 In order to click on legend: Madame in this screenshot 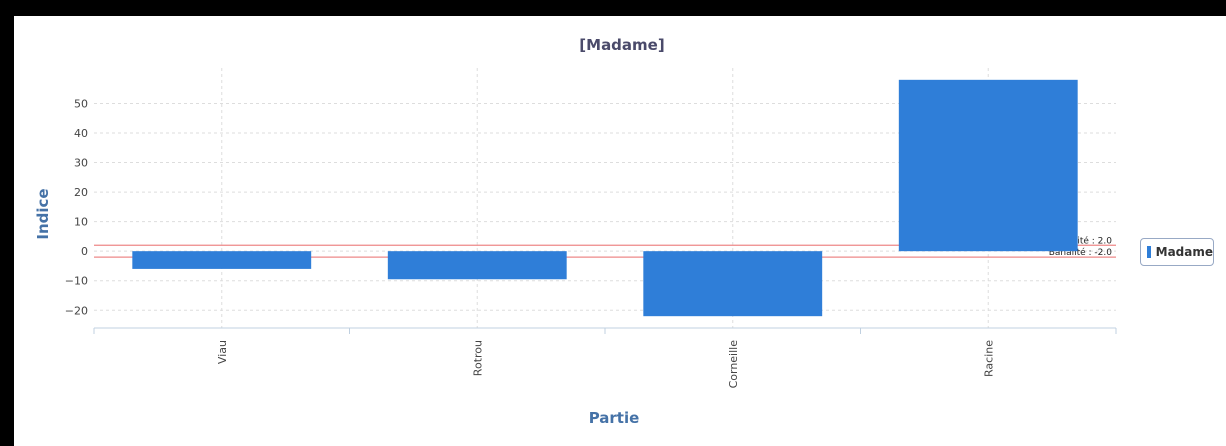, I will do `click(1177, 252)`.